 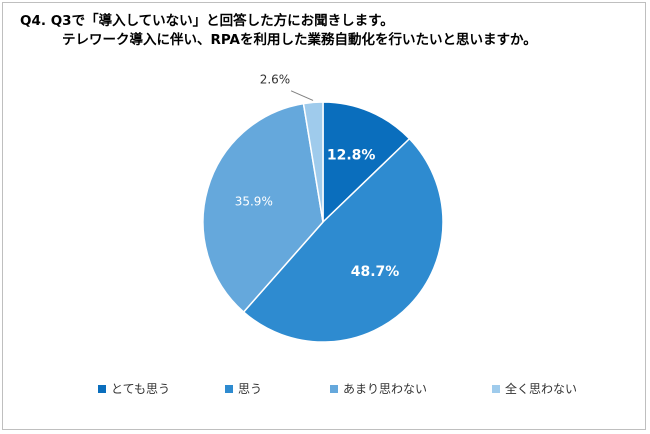 I want to click on legend-label: 思う, so click(x=250, y=389).